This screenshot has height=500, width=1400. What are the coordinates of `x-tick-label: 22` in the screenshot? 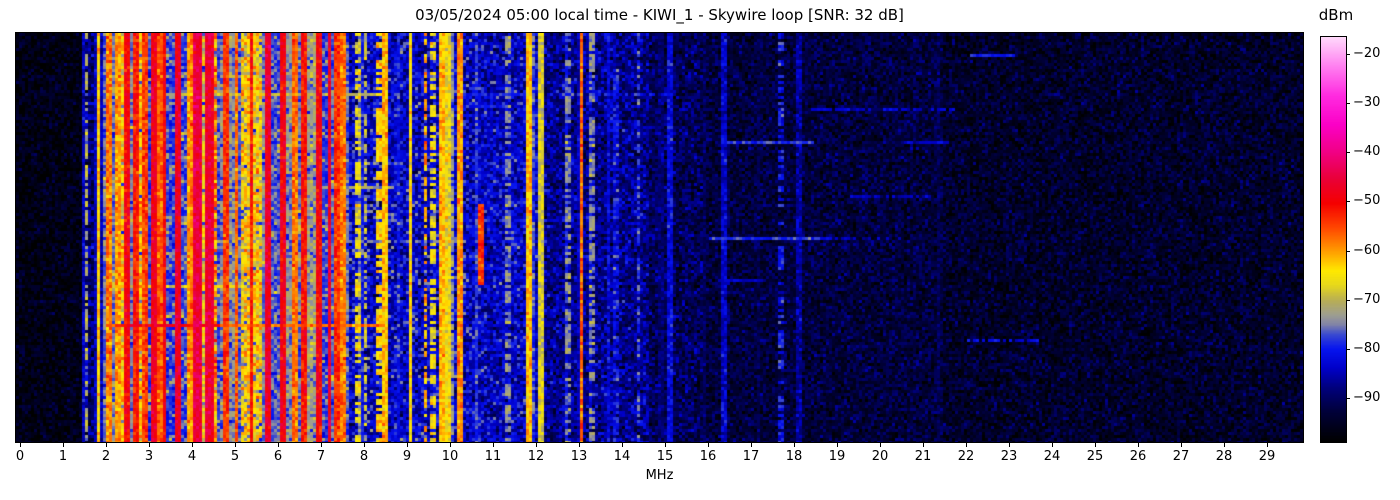 It's located at (966, 456).